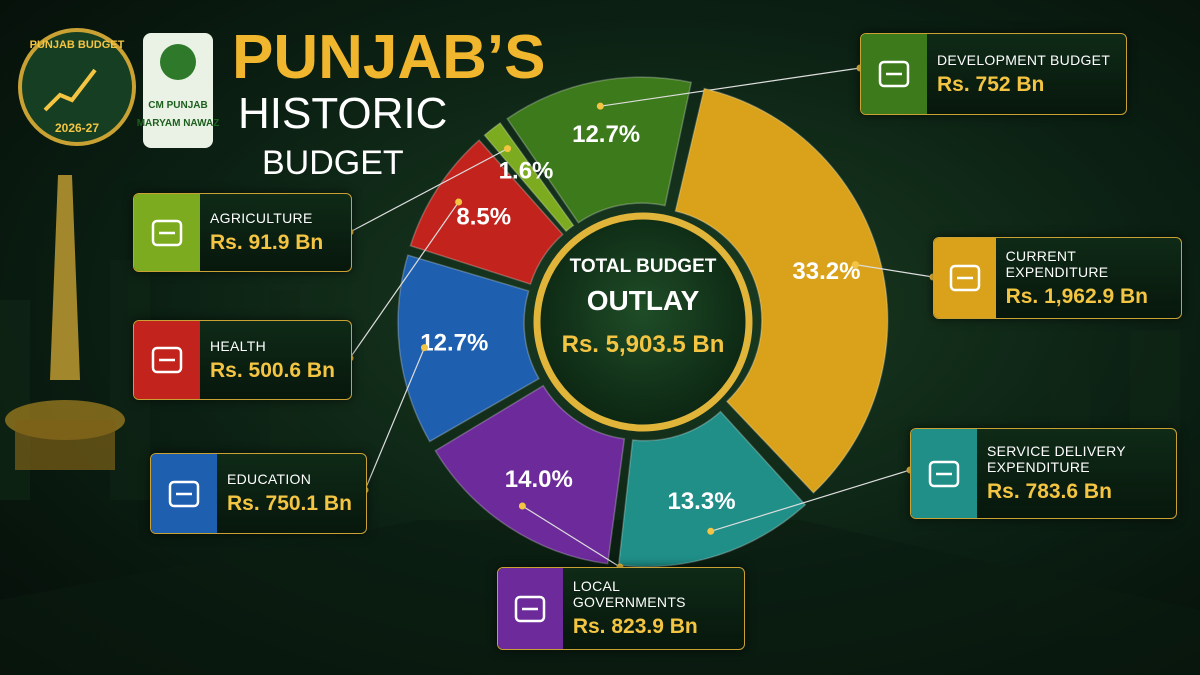 This screenshot has height=675, width=1200. What do you see at coordinates (342, 113) in the screenshot?
I see `title-line: HISTORIC` at bounding box center [342, 113].